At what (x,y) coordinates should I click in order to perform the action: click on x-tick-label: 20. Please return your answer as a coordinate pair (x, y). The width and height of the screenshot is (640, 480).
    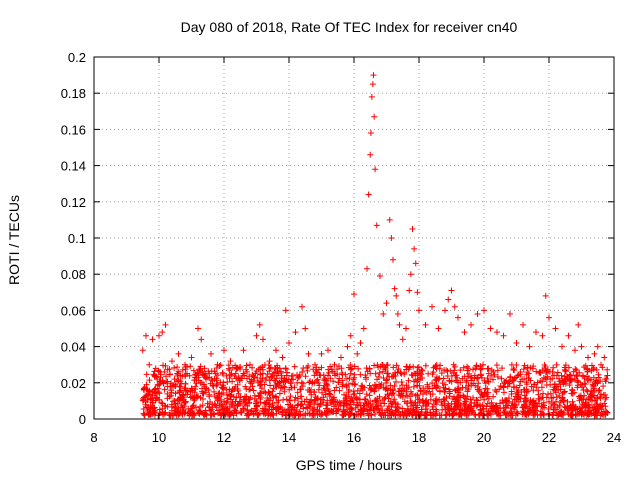
    Looking at the image, I should click on (484, 437).